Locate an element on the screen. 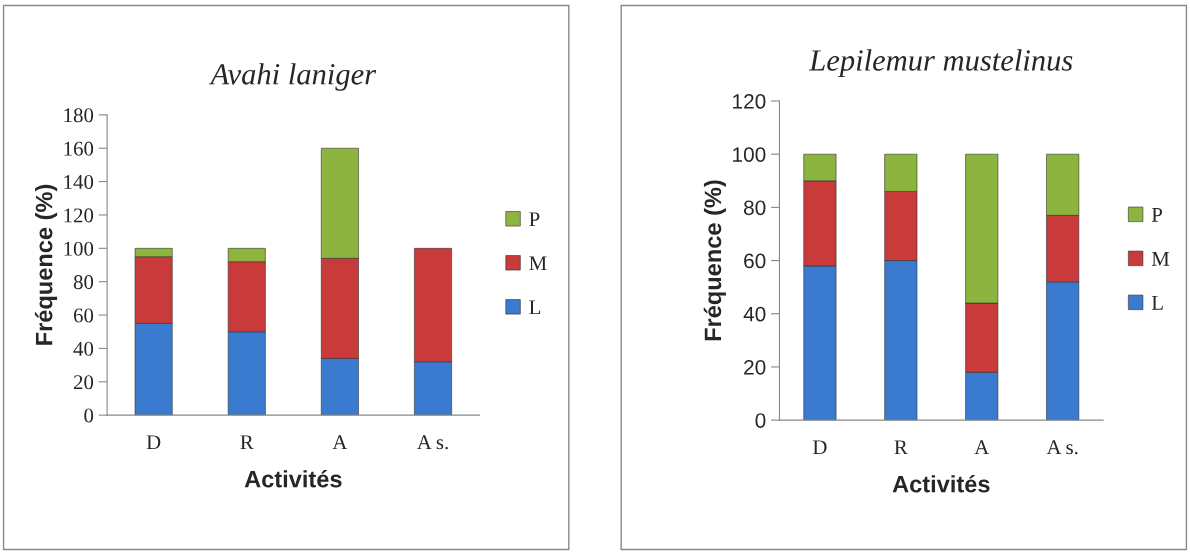 This screenshot has width=1190, height=555. chart-title: Avahi laniger is located at coordinates (292, 77).